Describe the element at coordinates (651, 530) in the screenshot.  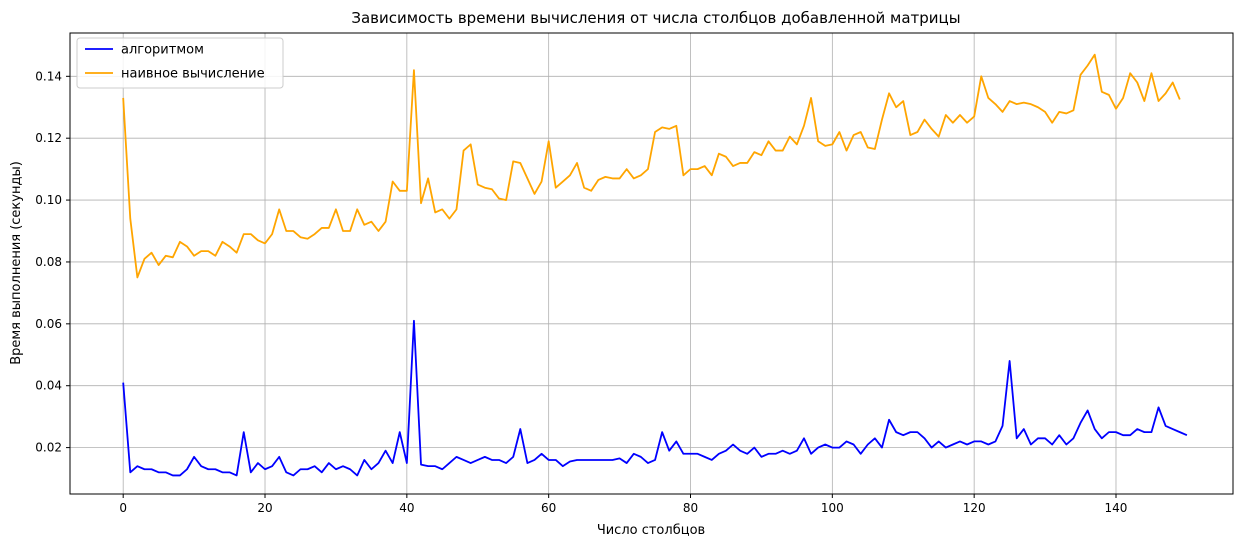
I see `x-axis-label: Число столбцов` at that location.